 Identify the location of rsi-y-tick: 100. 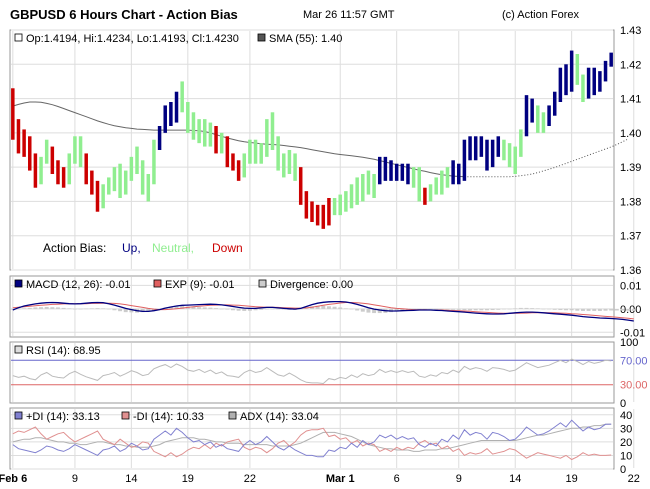
(629, 343).